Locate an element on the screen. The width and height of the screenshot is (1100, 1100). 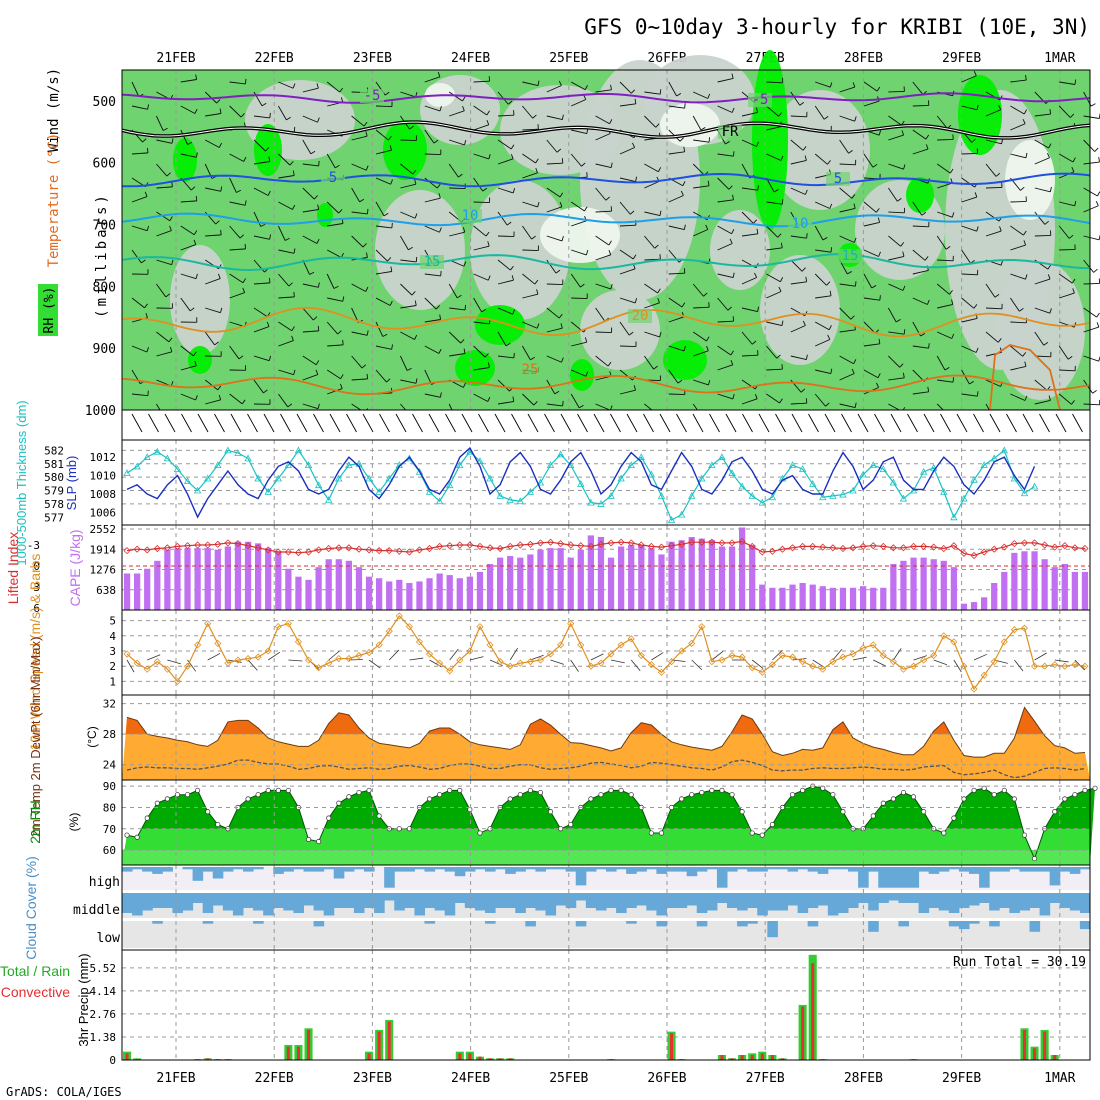
cape-tick-638: 638 is located at coordinates (106, 590).